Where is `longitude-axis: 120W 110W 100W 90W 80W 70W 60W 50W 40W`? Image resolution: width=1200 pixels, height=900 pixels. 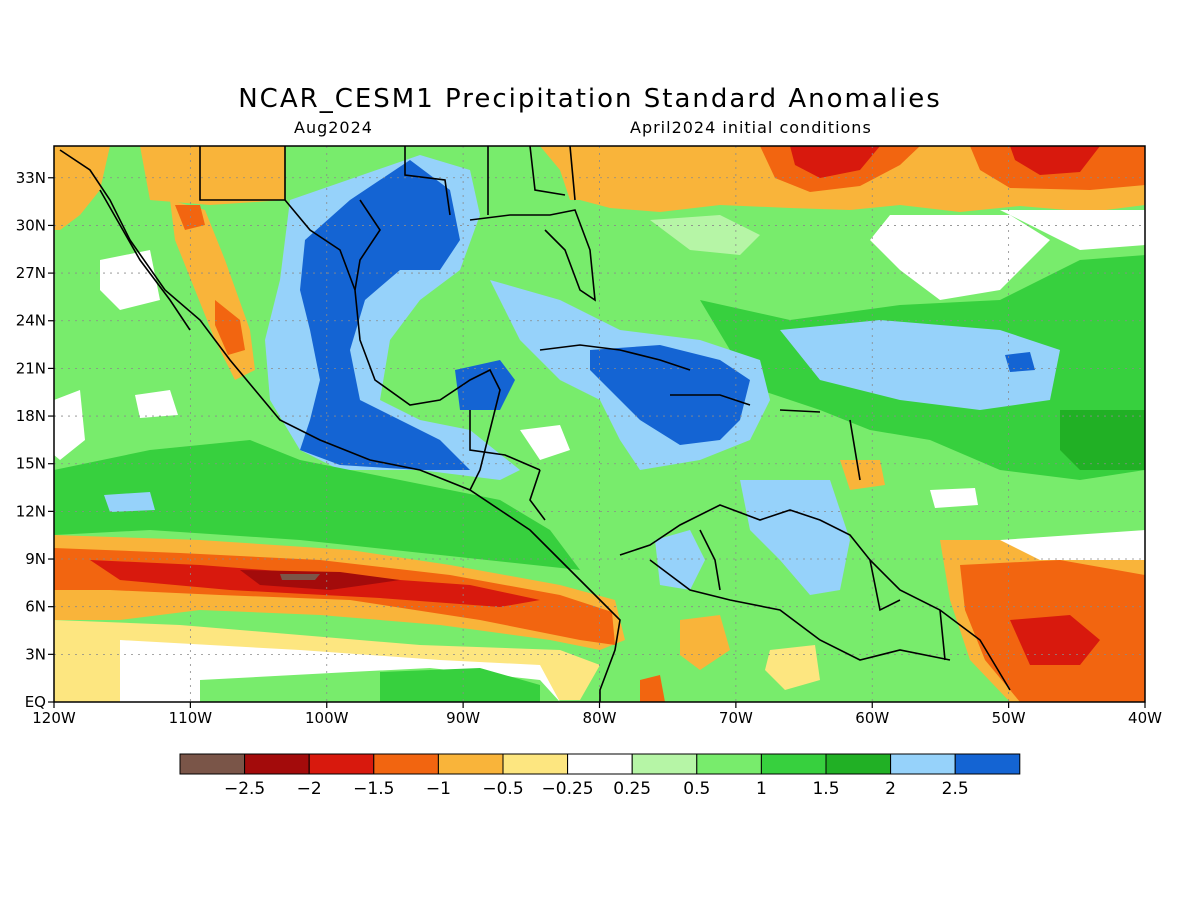
longitude-axis: 120W 110W 100W 90W 80W 70W 60W 50W 40W is located at coordinates (597, 714).